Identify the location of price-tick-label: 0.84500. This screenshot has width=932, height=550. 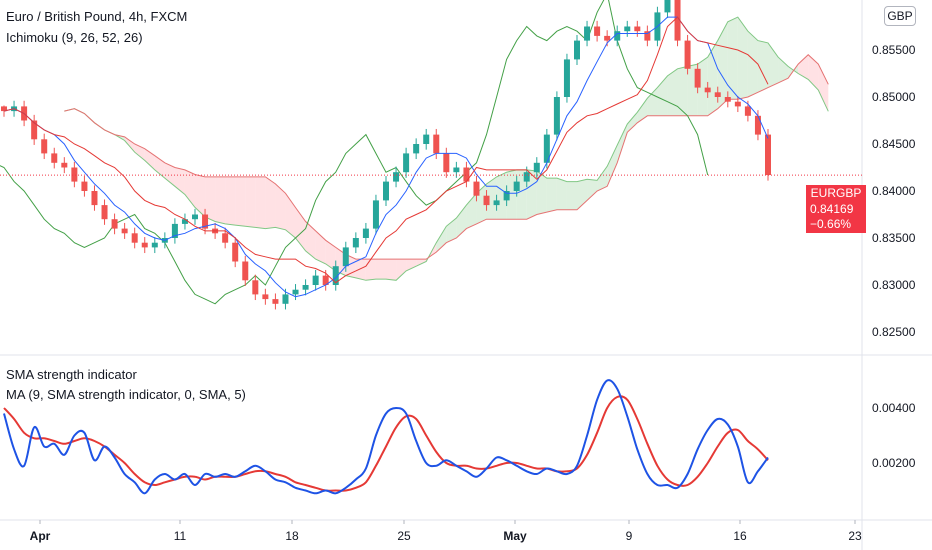
(894, 144).